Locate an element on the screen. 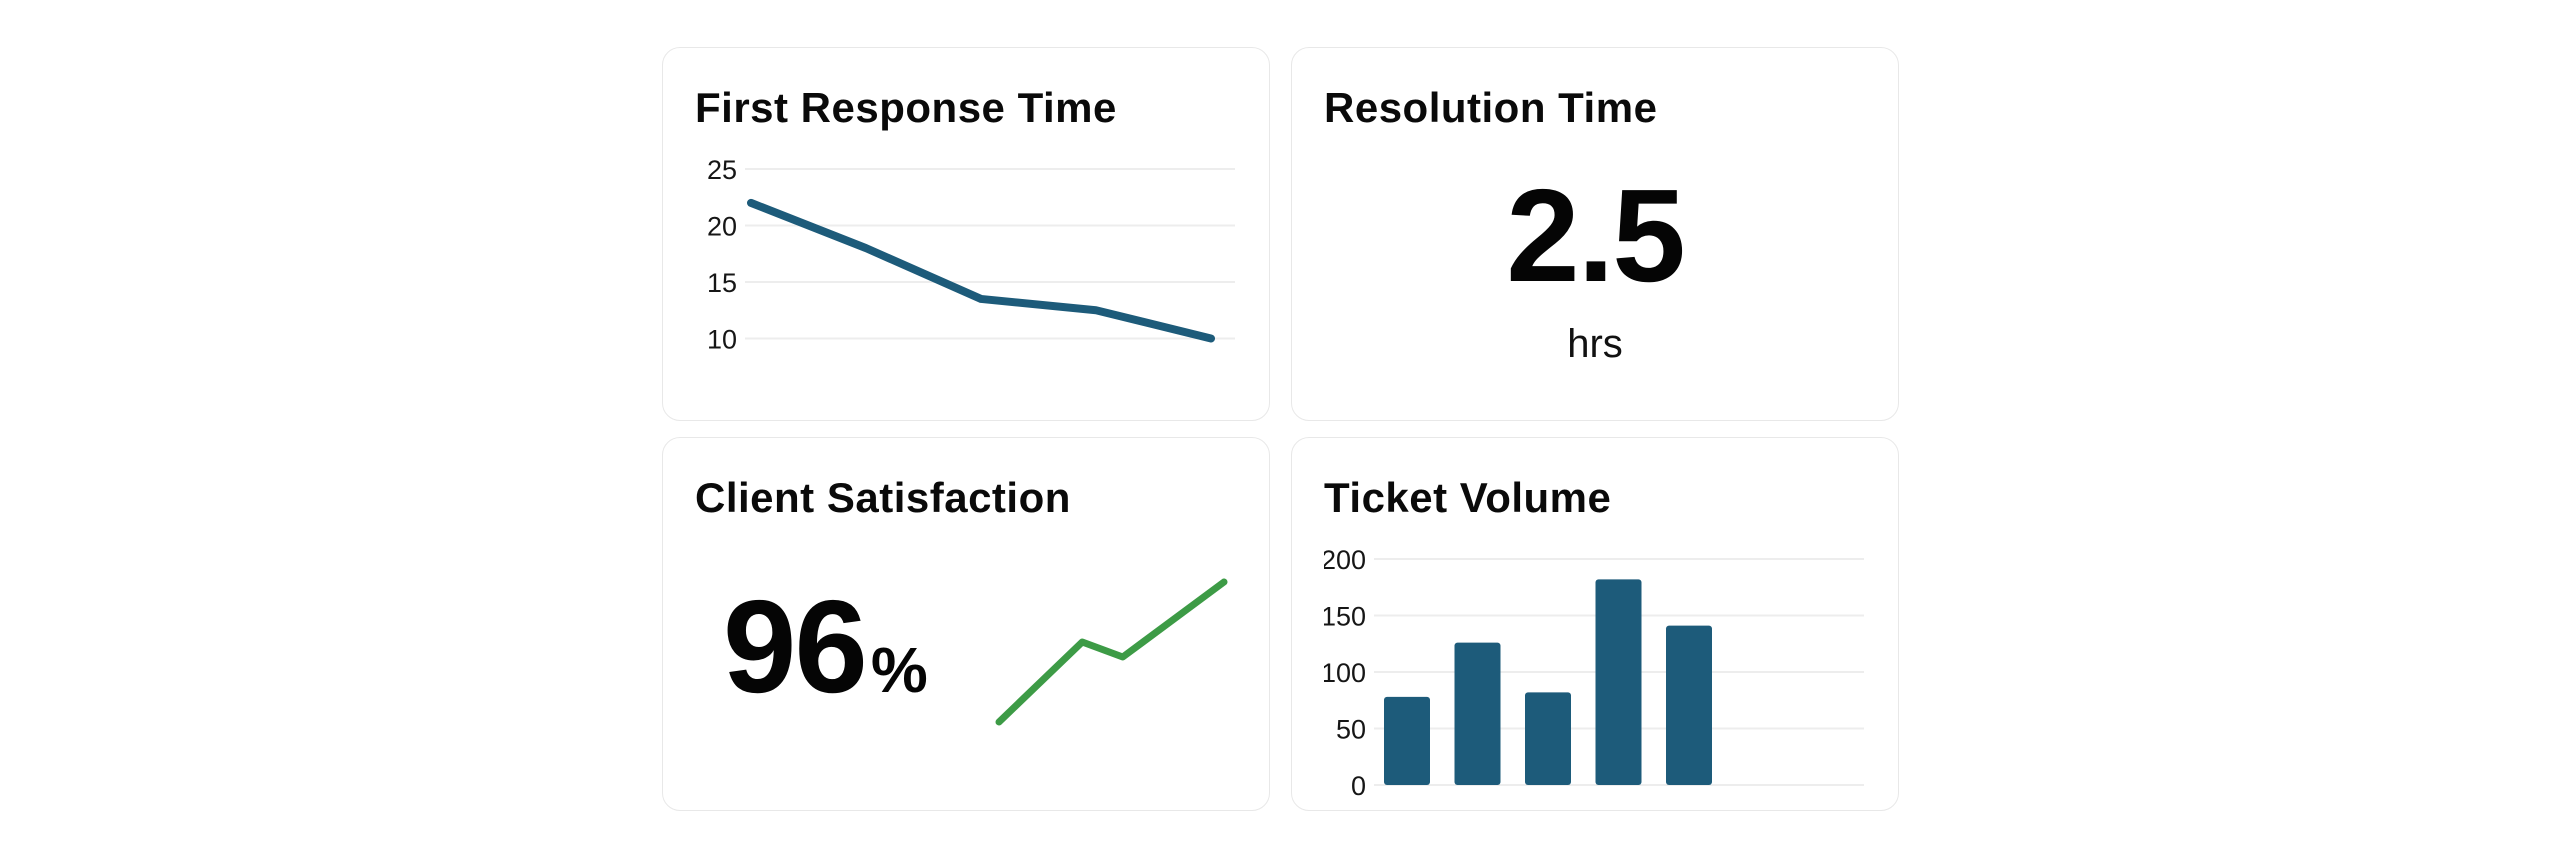 The width and height of the screenshot is (2560, 862). card-resolution-time: Resolution Time 2.5 hrs is located at coordinates (1595, 234).